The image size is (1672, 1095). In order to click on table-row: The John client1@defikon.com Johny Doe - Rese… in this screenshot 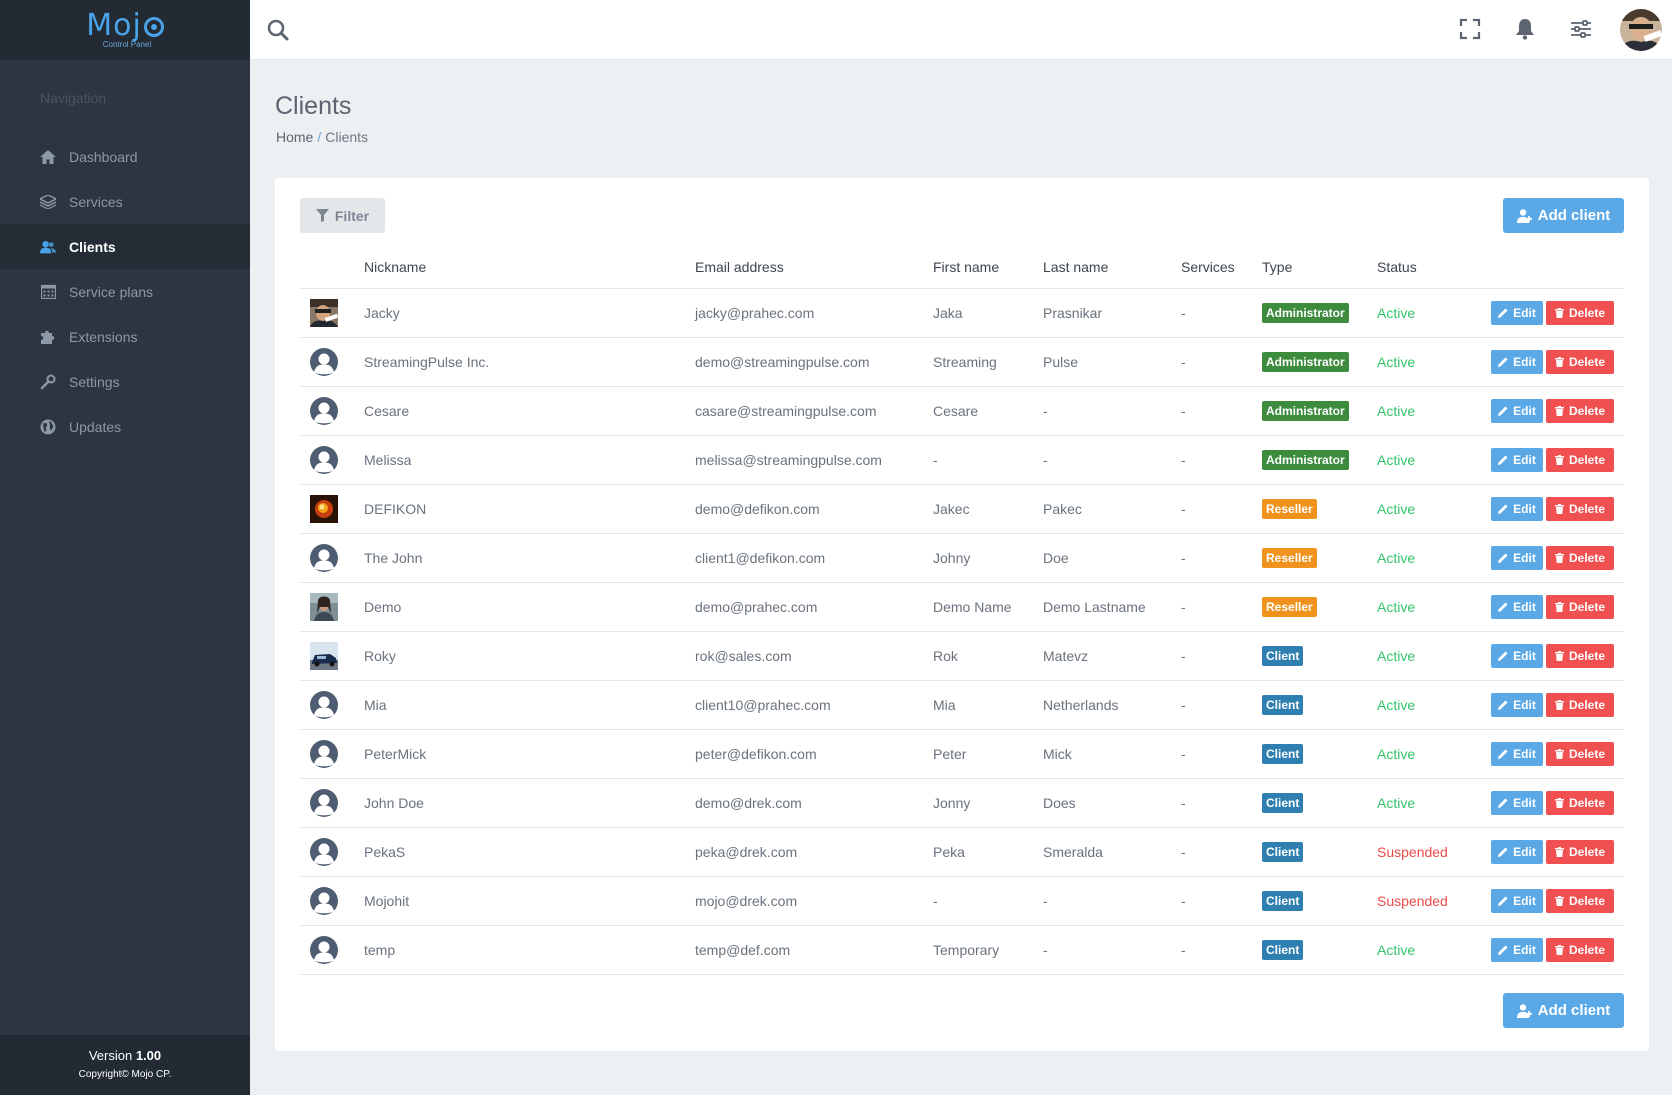, I will do `click(962, 558)`.